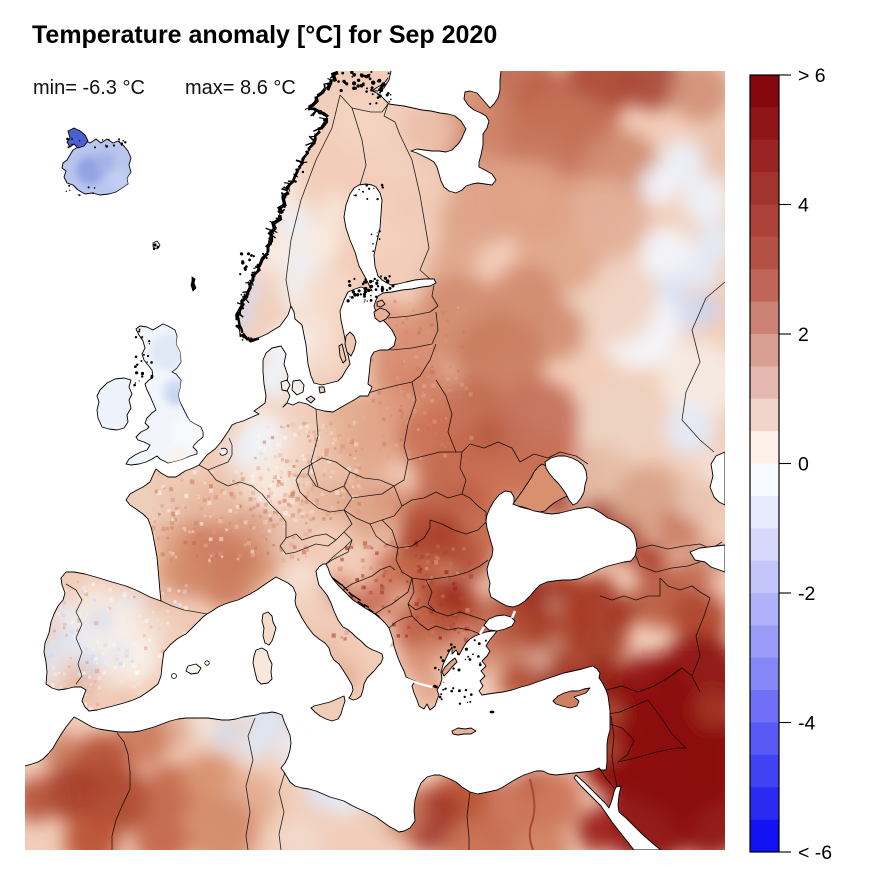 This screenshot has height=875, width=875. I want to click on svg-text: 0, so click(803, 465).